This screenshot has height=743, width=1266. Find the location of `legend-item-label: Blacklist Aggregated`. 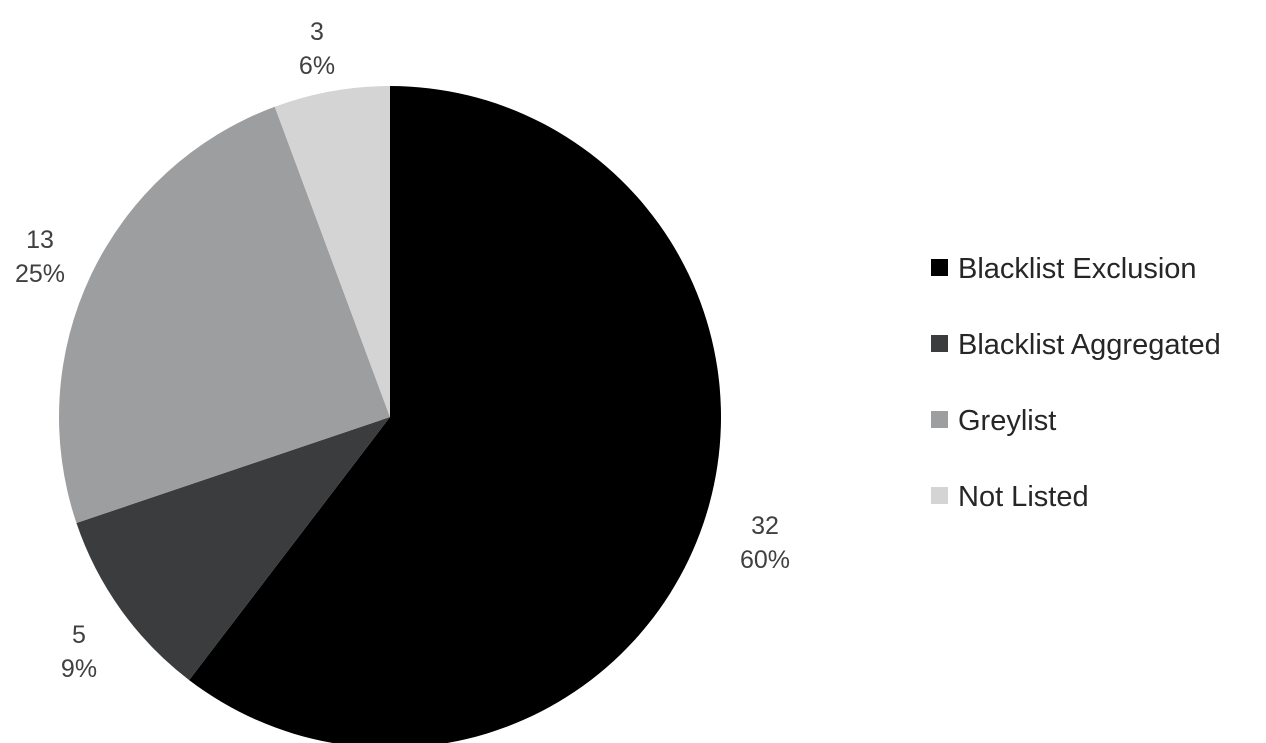

legend-item-label: Blacklist Aggregated is located at coordinates (1089, 345).